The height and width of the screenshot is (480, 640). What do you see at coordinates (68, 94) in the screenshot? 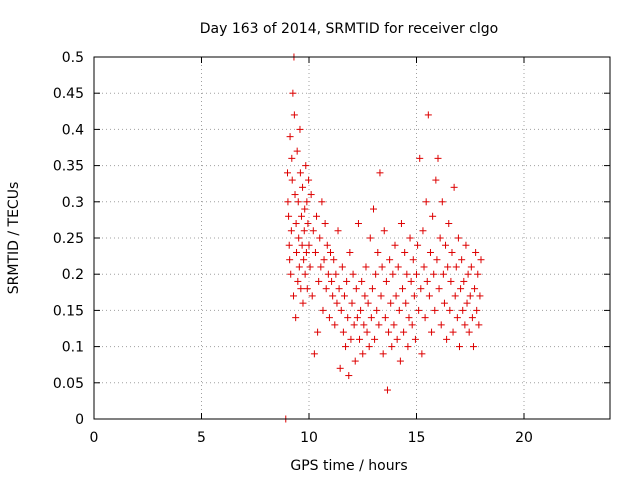
I see `y-tick-label: 0.45` at bounding box center [68, 94].